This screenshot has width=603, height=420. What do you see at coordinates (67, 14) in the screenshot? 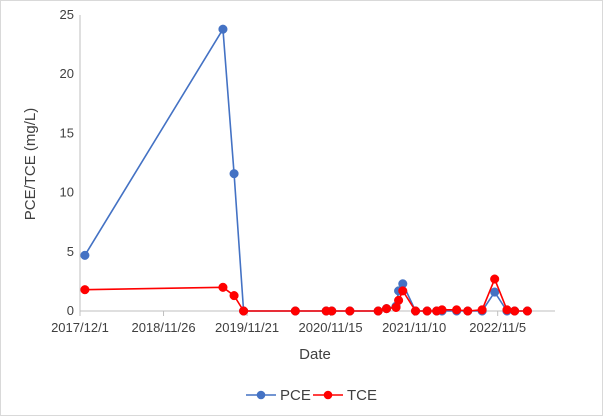
I see `y-tick-label: 25` at bounding box center [67, 14].